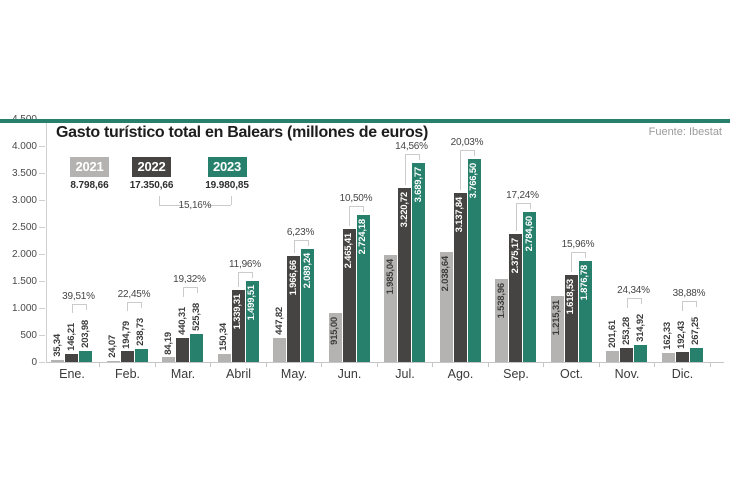 The image size is (730, 500). What do you see at coordinates (57, 361) in the screenshot?
I see `bar-2021-ene` at bounding box center [57, 361].